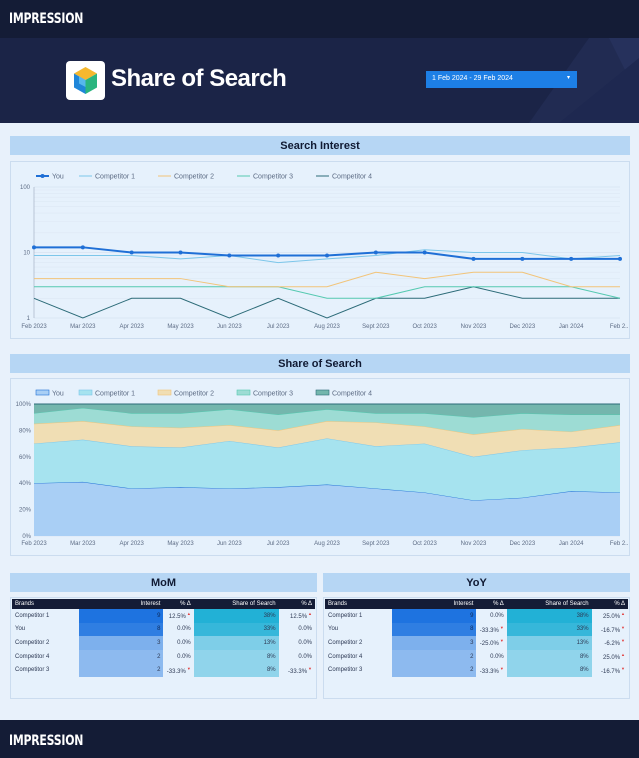 The width and height of the screenshot is (639, 758). I want to click on share-cell: 33%, so click(549, 629).